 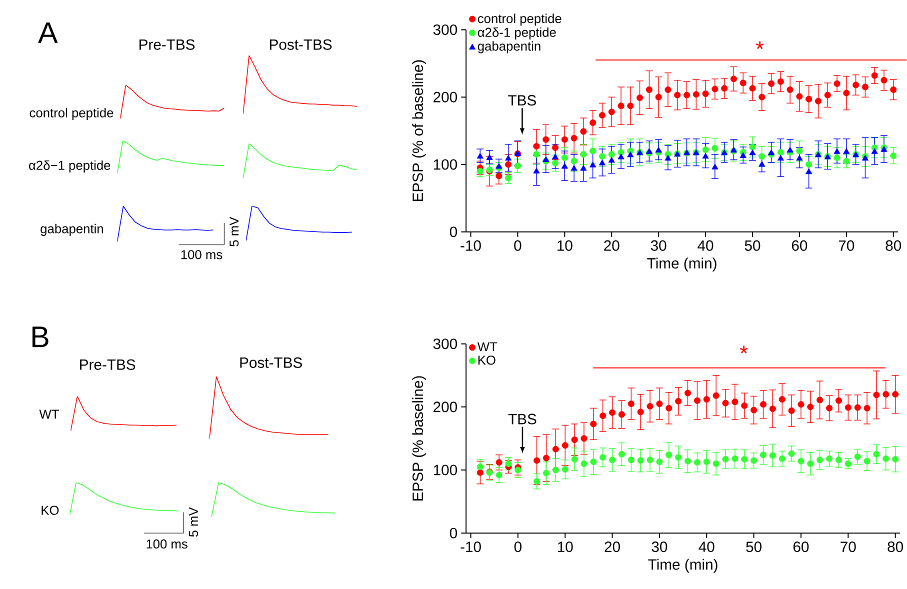 I want to click on y-axis-title: EPSP (% baseline), so click(x=419, y=438).